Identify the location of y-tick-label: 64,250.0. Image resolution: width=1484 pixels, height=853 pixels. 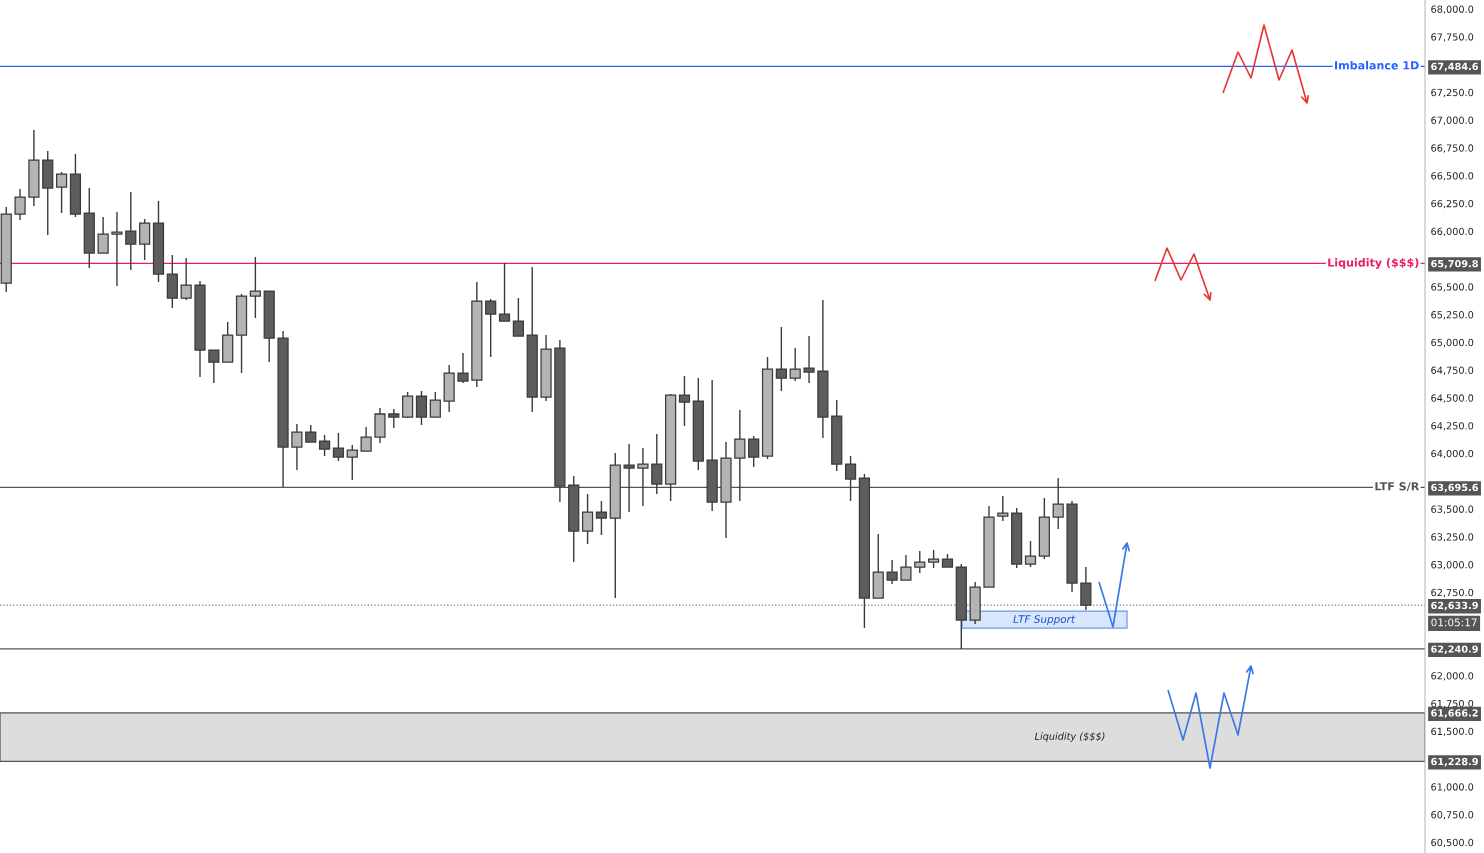
(1452, 426).